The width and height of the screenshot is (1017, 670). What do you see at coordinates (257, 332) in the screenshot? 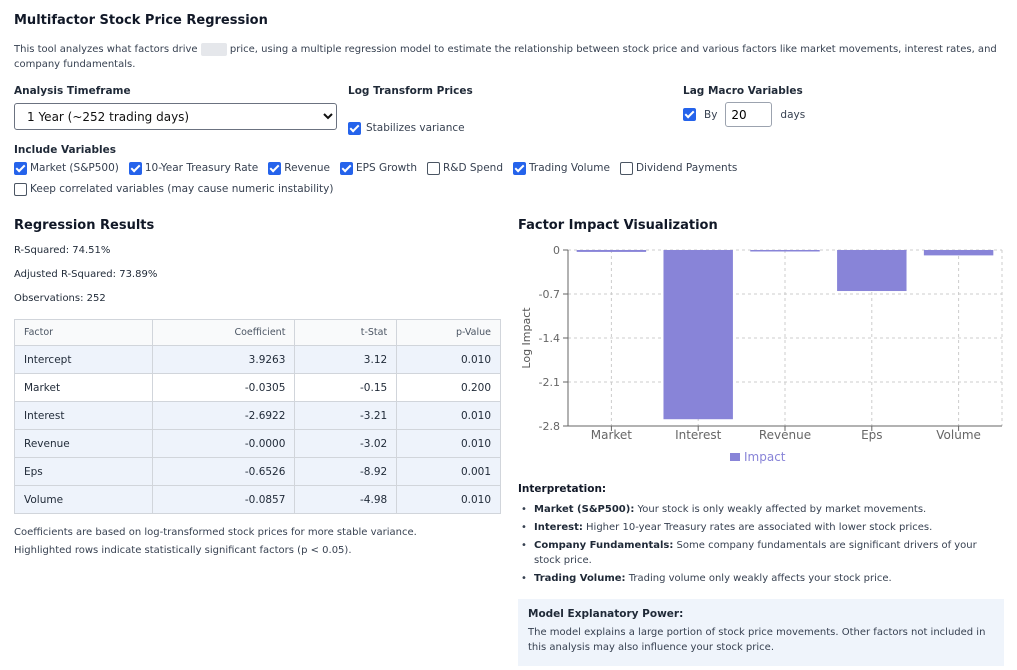
I see `table-header-row: Factor Coefficient t-Stat p-Value` at bounding box center [257, 332].